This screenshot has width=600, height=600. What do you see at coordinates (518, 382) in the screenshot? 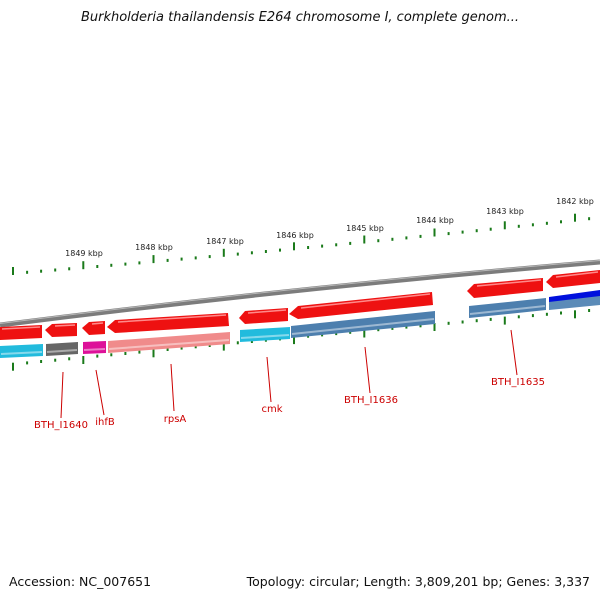
I see `gene-label-BTH_I1635: BTH_I1635` at bounding box center [518, 382].